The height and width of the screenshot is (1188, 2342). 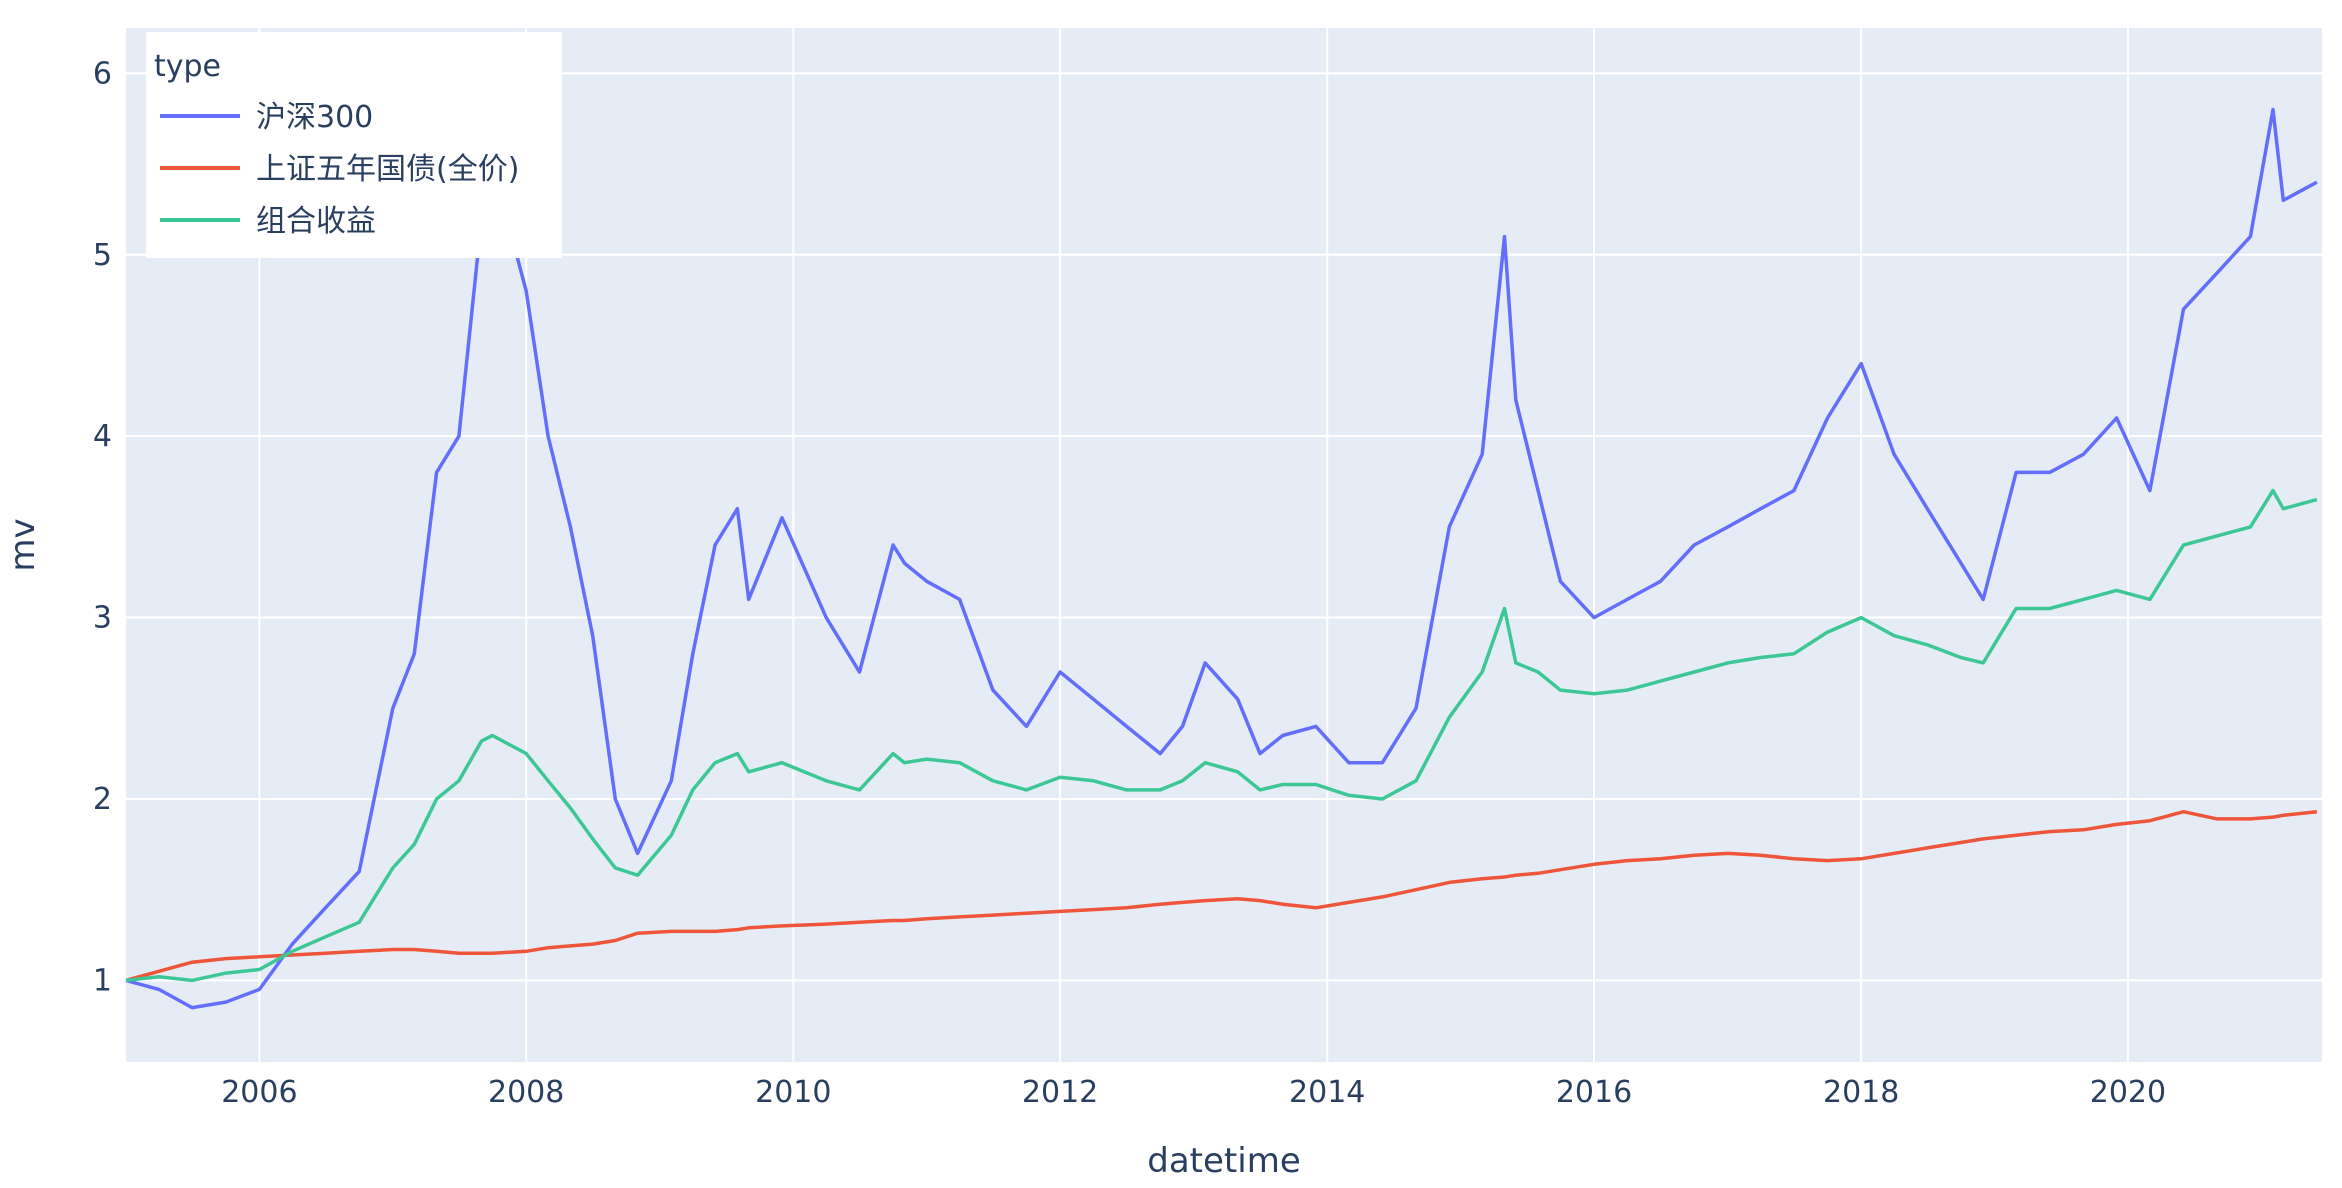 What do you see at coordinates (102, 799) in the screenshot?
I see `y-tick-label: 2` at bounding box center [102, 799].